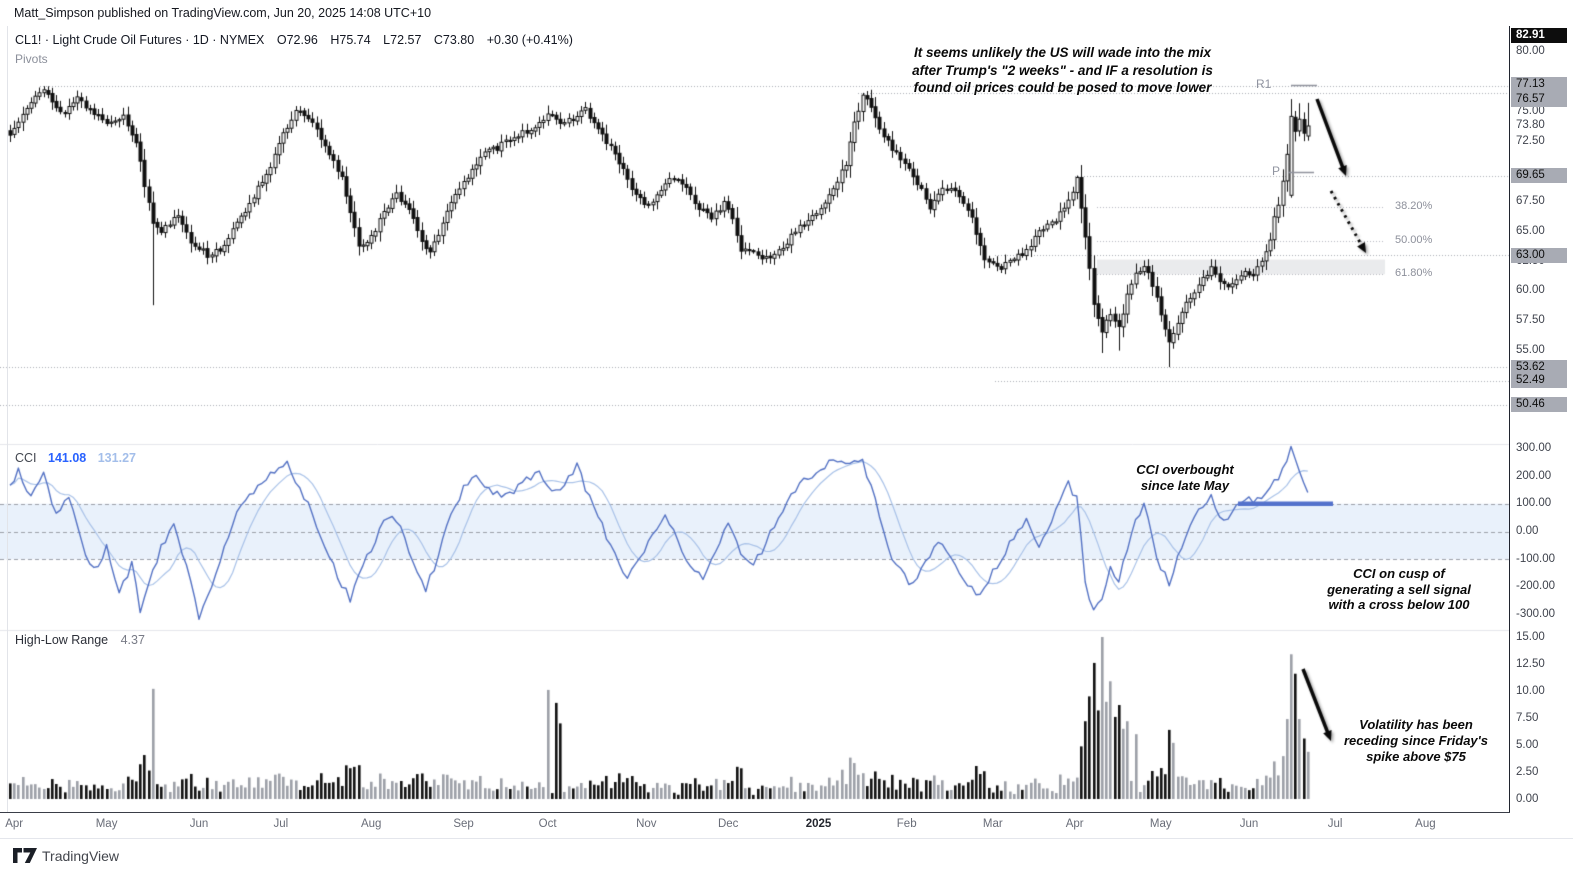 The width and height of the screenshot is (1573, 873). Describe the element at coordinates (906, 824) in the screenshot. I see `time-axis-label: Feb` at that location.